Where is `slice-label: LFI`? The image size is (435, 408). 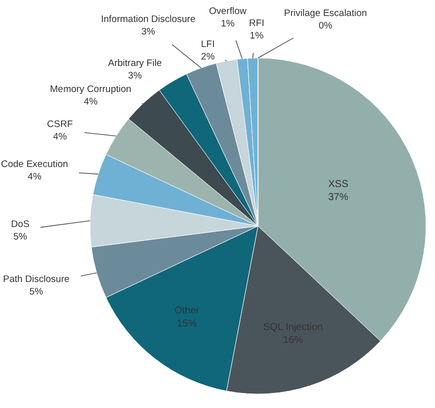
slice-label: LFI is located at coordinates (208, 44).